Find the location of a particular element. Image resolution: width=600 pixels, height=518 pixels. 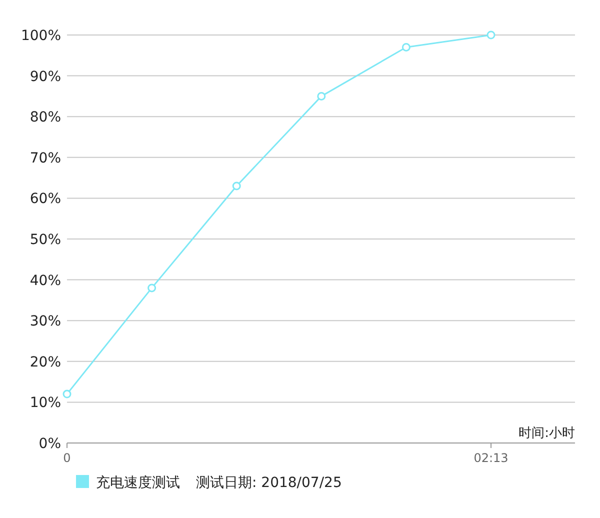

x-axis-title: 时间:小时 is located at coordinates (546, 433).